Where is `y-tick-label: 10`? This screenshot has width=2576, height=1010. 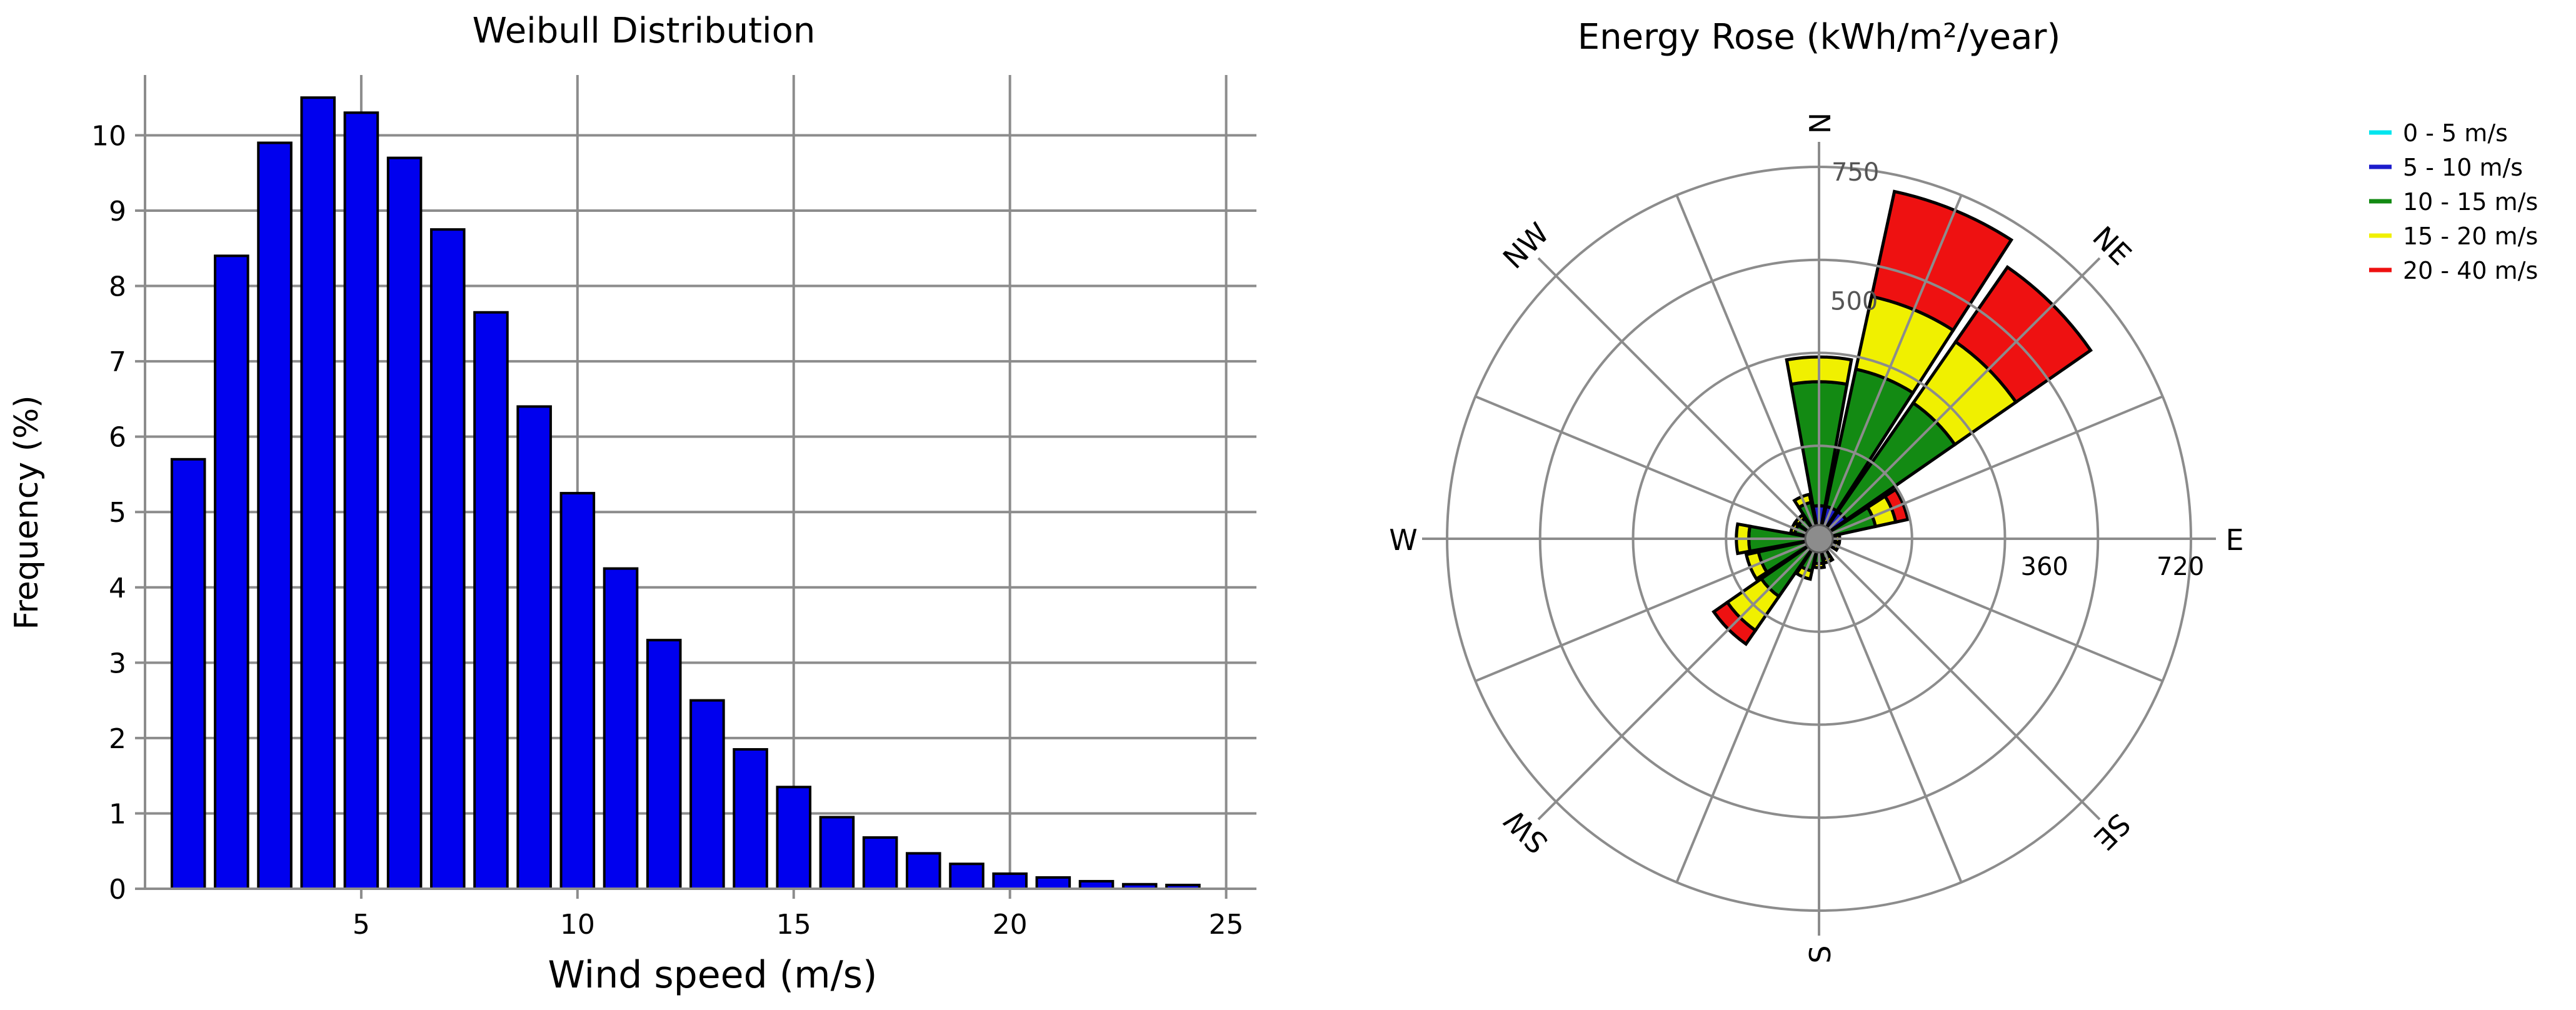
y-tick-label: 10 is located at coordinates (108, 136).